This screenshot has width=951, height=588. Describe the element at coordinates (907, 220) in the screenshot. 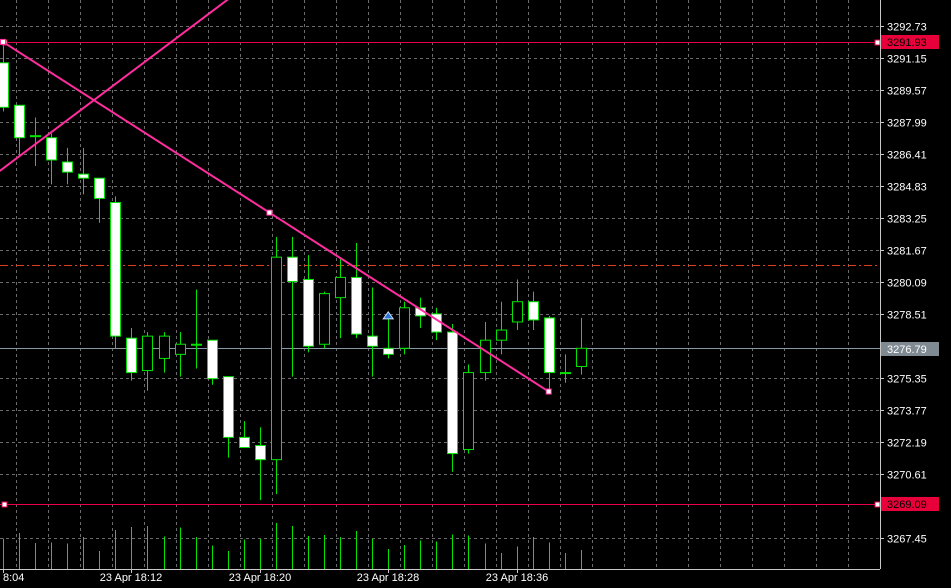

I see `price-tick-label: 3283.25` at that location.